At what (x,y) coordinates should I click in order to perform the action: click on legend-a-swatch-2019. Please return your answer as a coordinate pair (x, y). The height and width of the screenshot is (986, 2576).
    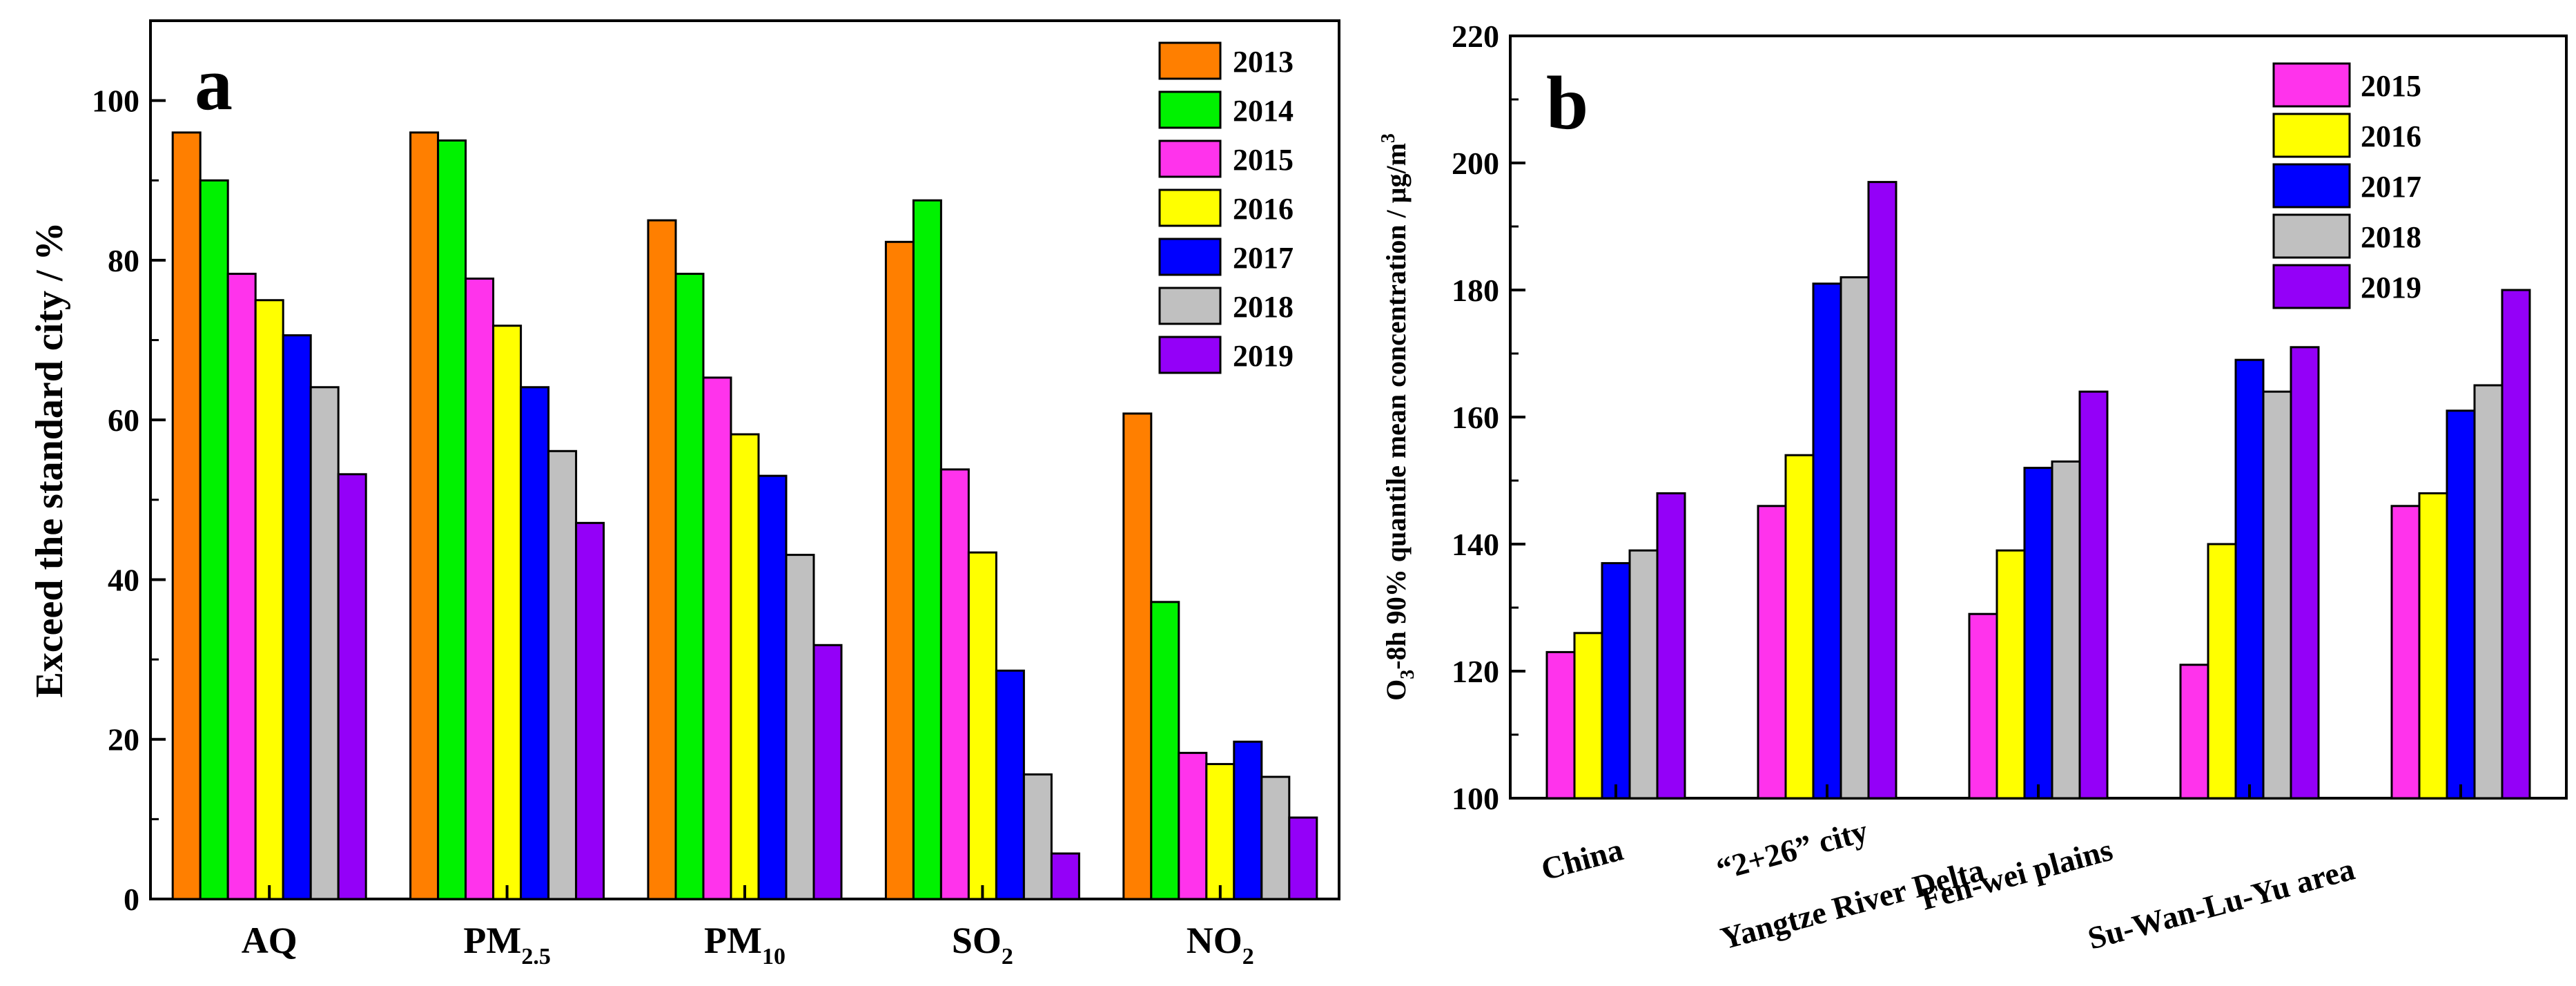
    Looking at the image, I should click on (1190, 355).